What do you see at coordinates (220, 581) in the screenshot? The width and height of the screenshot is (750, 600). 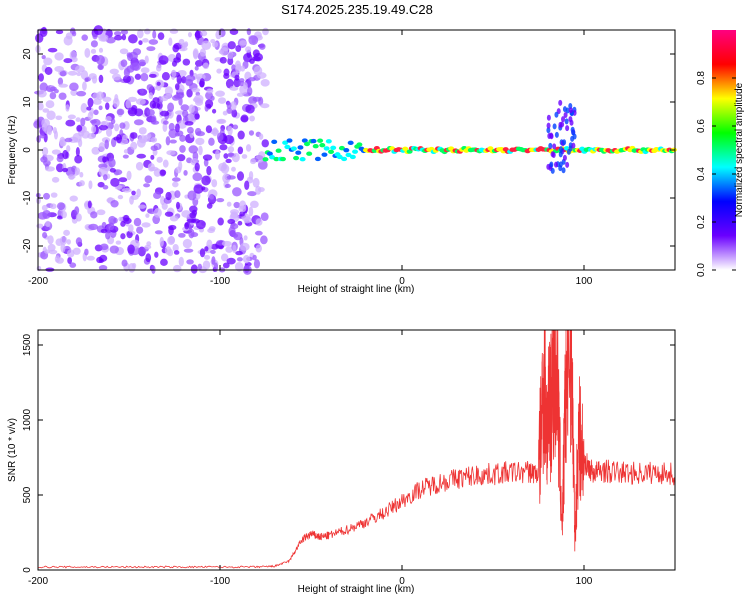 I see `snr-x-tick-label: -100` at bounding box center [220, 581].